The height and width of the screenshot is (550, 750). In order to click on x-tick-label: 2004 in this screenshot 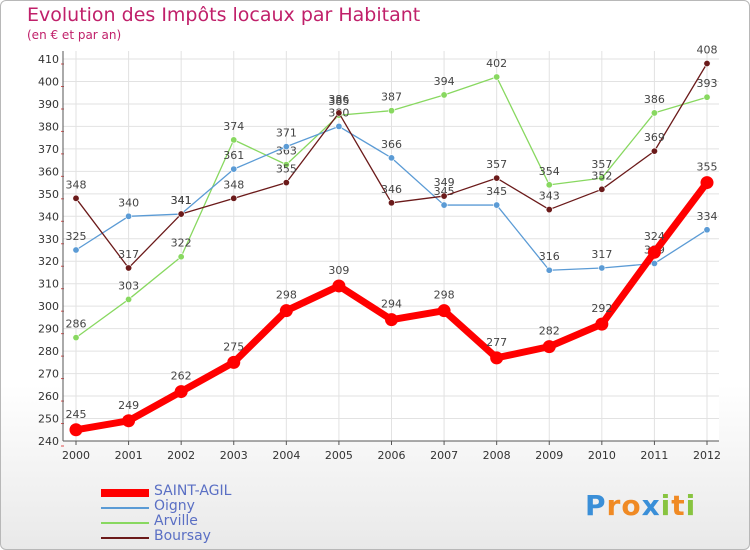, I will do `click(286, 455)`.